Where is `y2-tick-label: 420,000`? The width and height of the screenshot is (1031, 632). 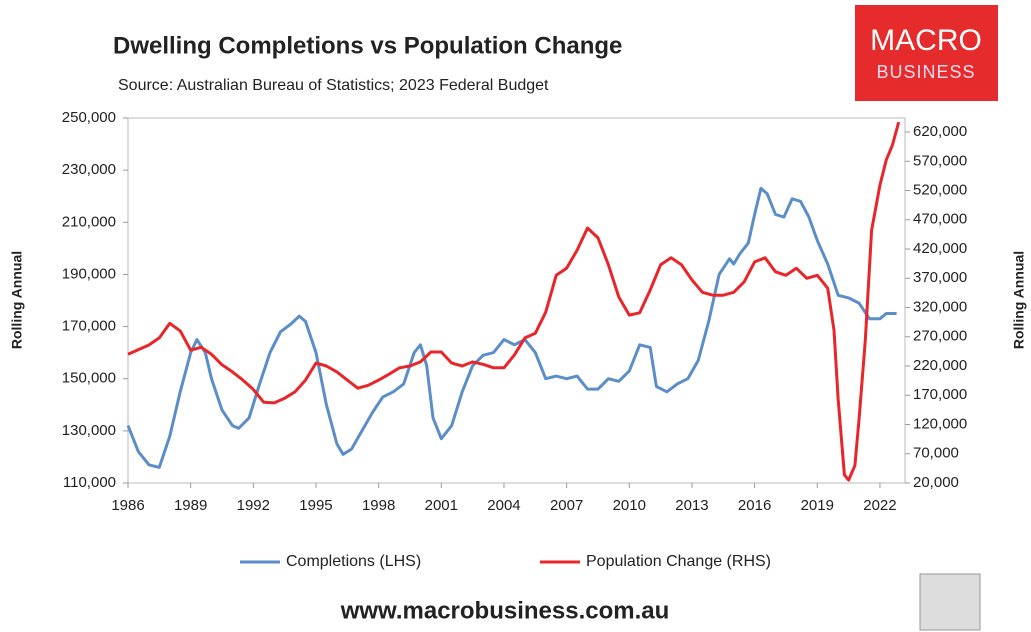
y2-tick-label: 420,000 is located at coordinates (940, 248).